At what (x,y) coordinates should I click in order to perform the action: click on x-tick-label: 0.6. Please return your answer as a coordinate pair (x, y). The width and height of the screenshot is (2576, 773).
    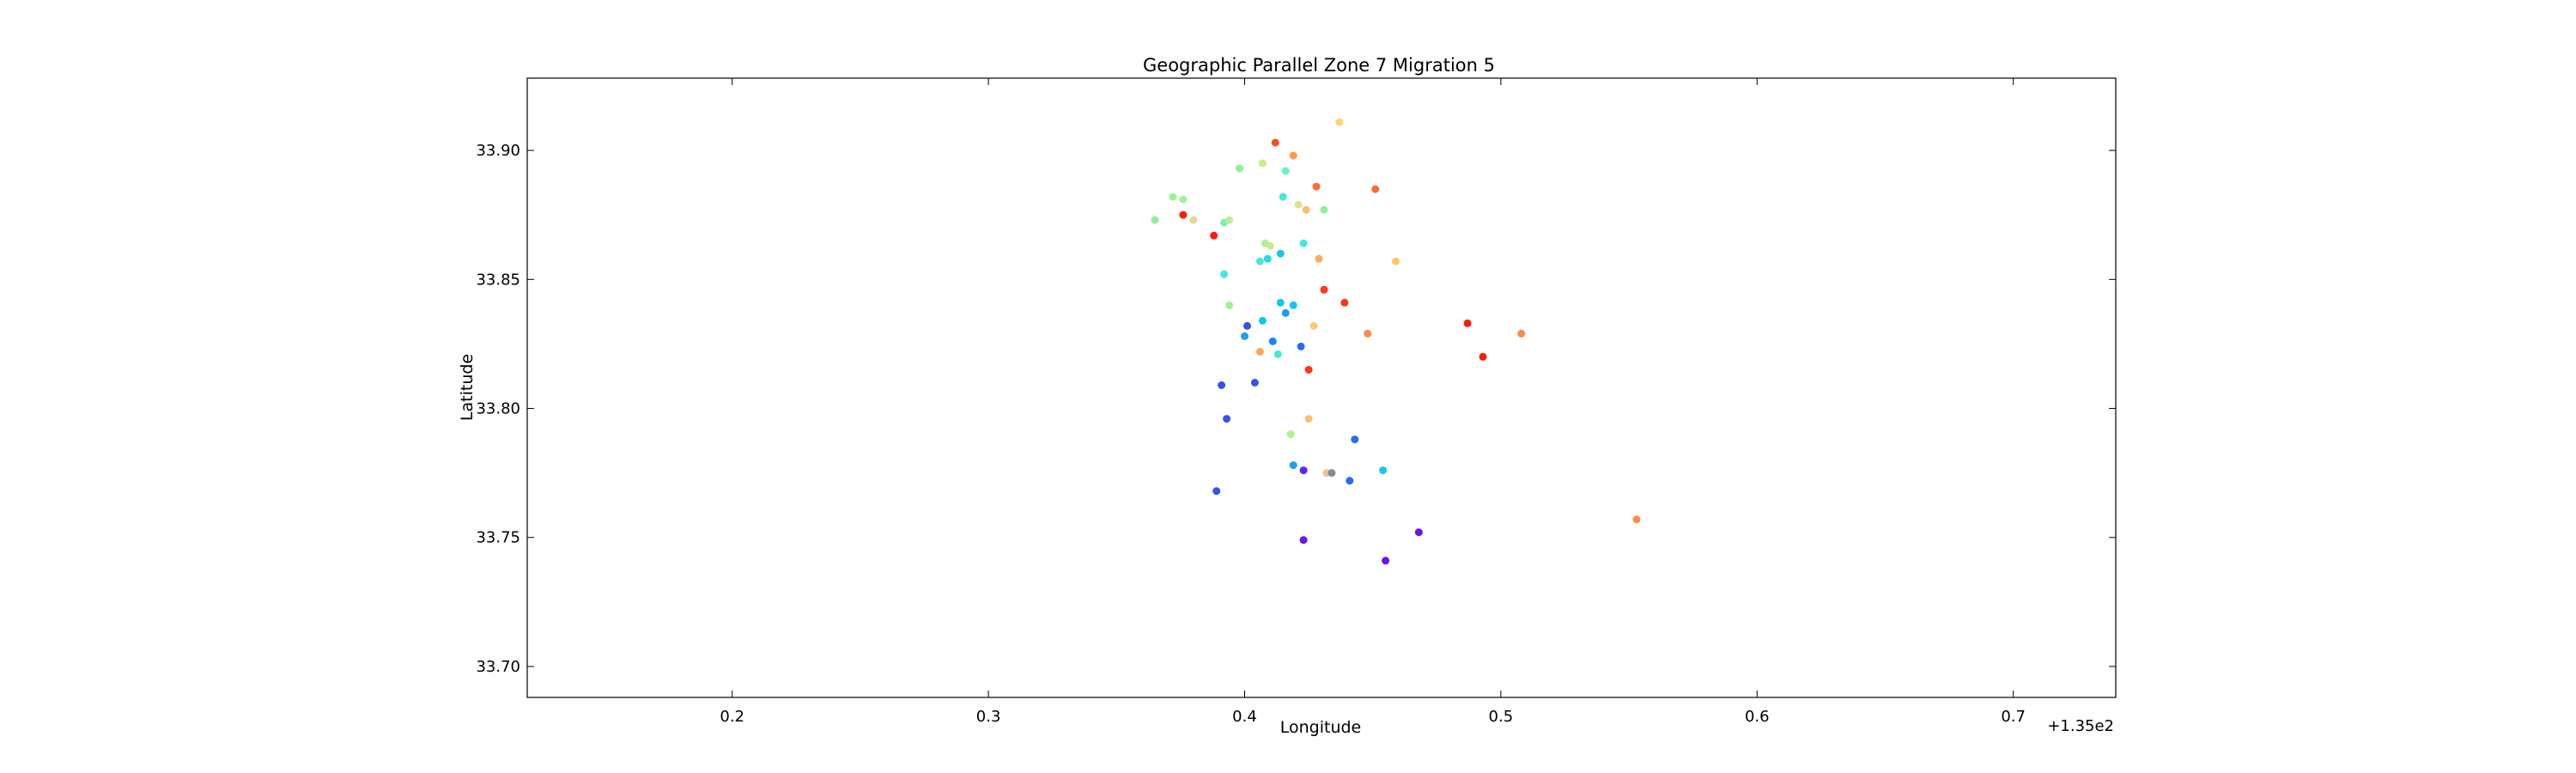
    Looking at the image, I should click on (1758, 717).